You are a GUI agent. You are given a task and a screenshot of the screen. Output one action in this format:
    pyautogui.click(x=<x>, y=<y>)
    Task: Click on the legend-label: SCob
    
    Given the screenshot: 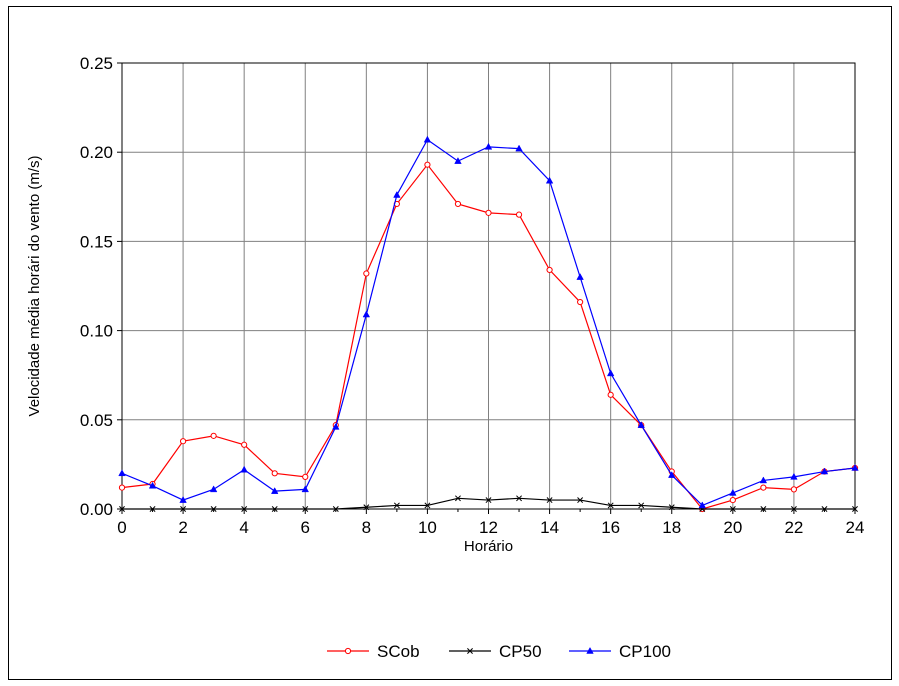 What is the action you would take?
    pyautogui.click(x=398, y=651)
    